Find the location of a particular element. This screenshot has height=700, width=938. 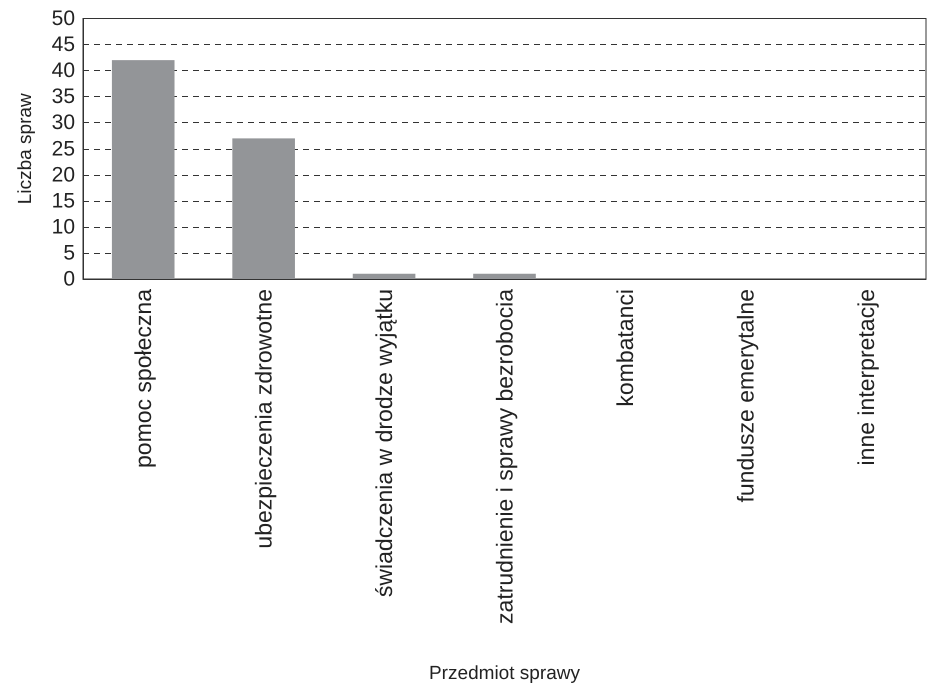

y-tick-label: 50 is located at coordinates (63, 18).